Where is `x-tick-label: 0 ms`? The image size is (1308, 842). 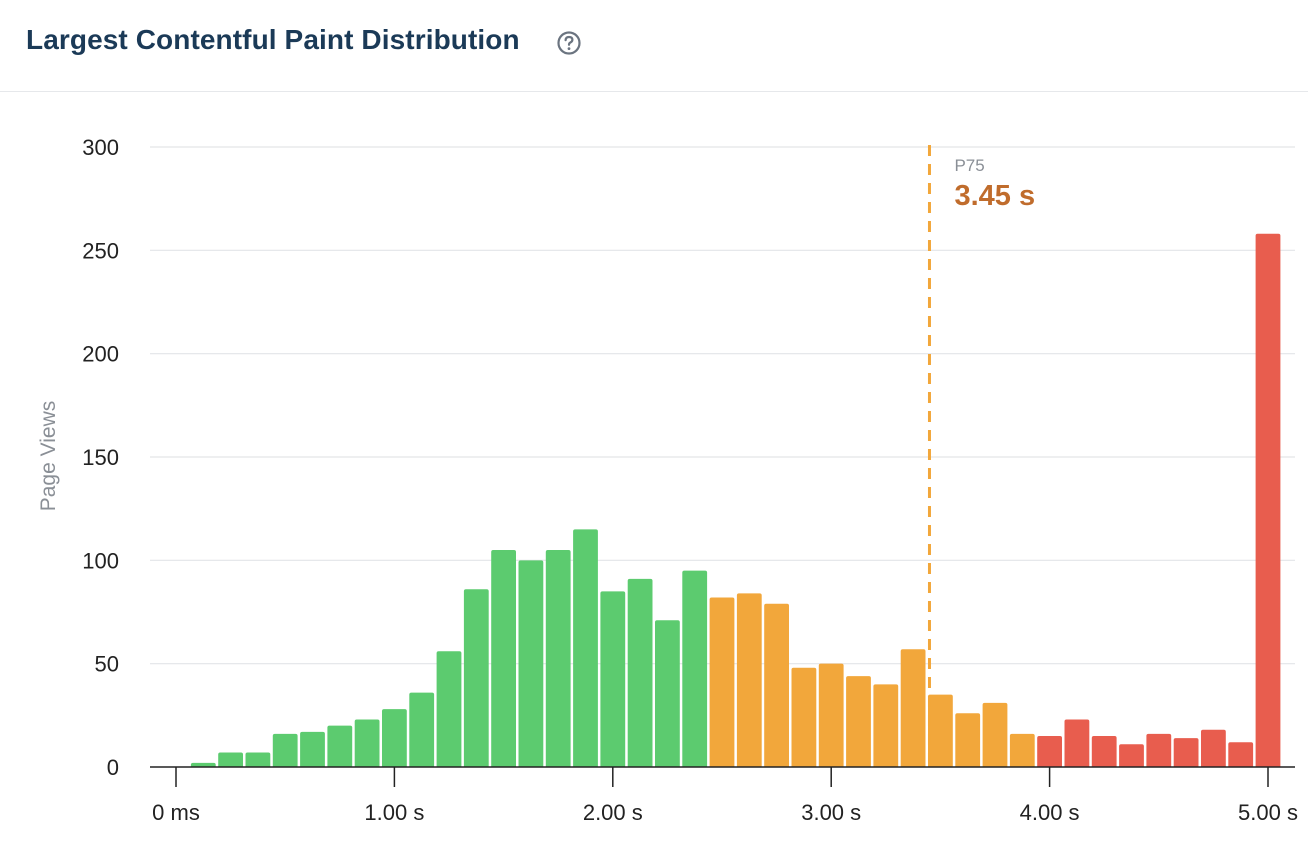
x-tick-label: 0 ms is located at coordinates (176, 812).